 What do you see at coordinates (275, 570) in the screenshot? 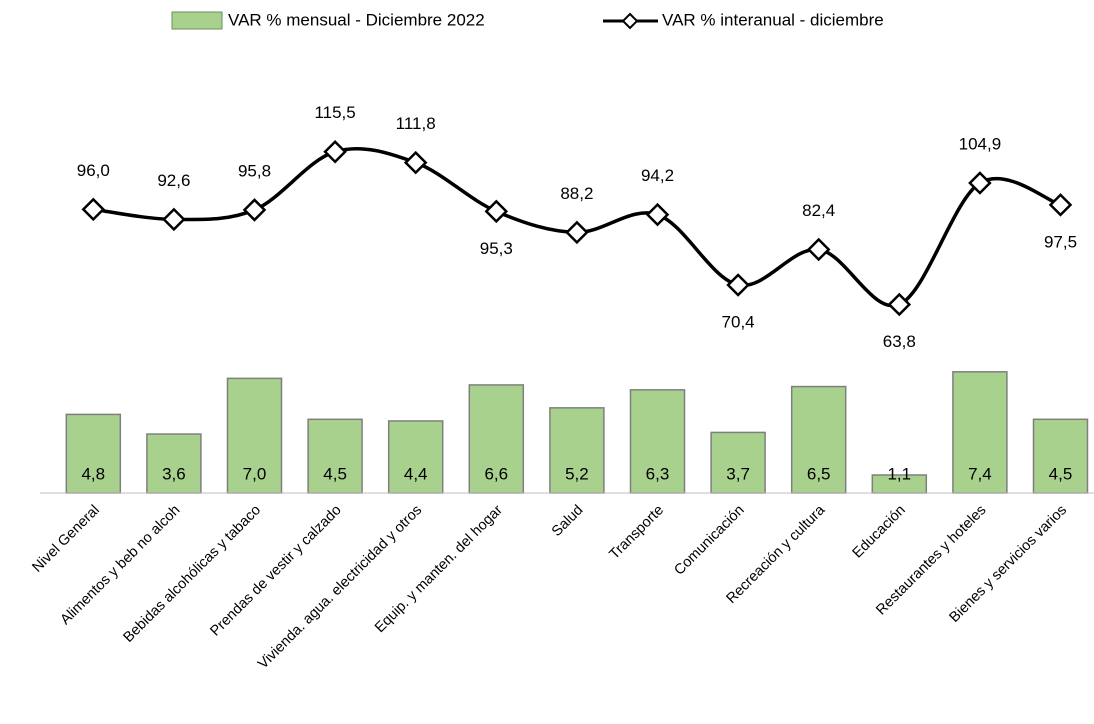
I see `x-tick-label: Prendas de vestir y calzado` at bounding box center [275, 570].